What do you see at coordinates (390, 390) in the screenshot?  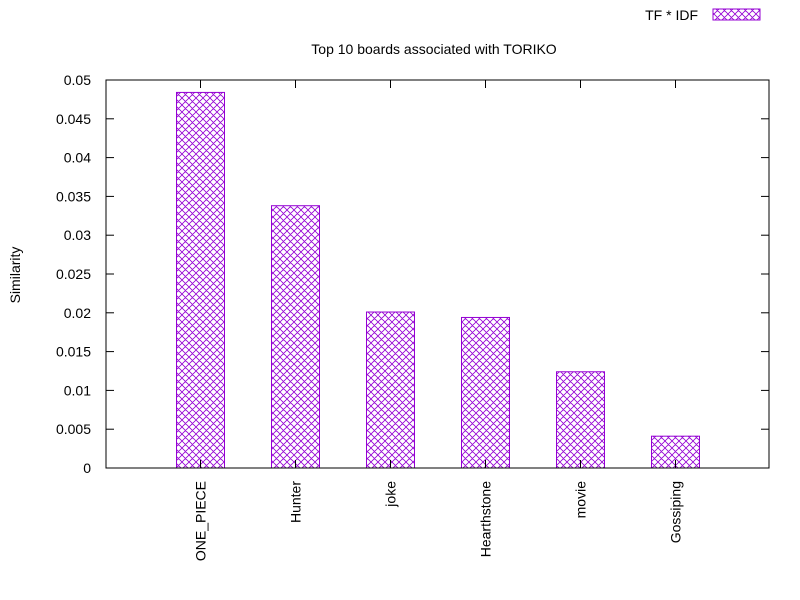 I see `bar-joke` at bounding box center [390, 390].